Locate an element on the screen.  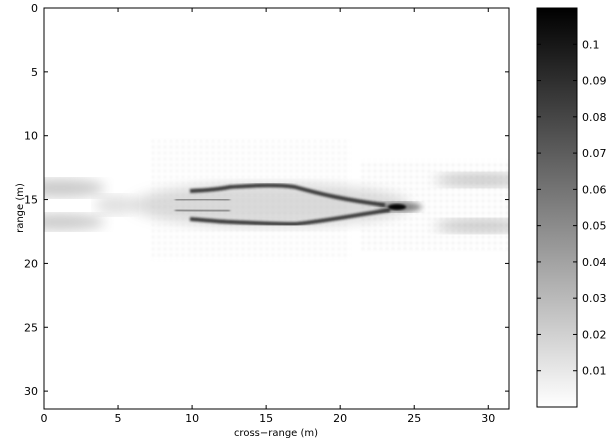
x-tick-label: 15 is located at coordinates (266, 418).